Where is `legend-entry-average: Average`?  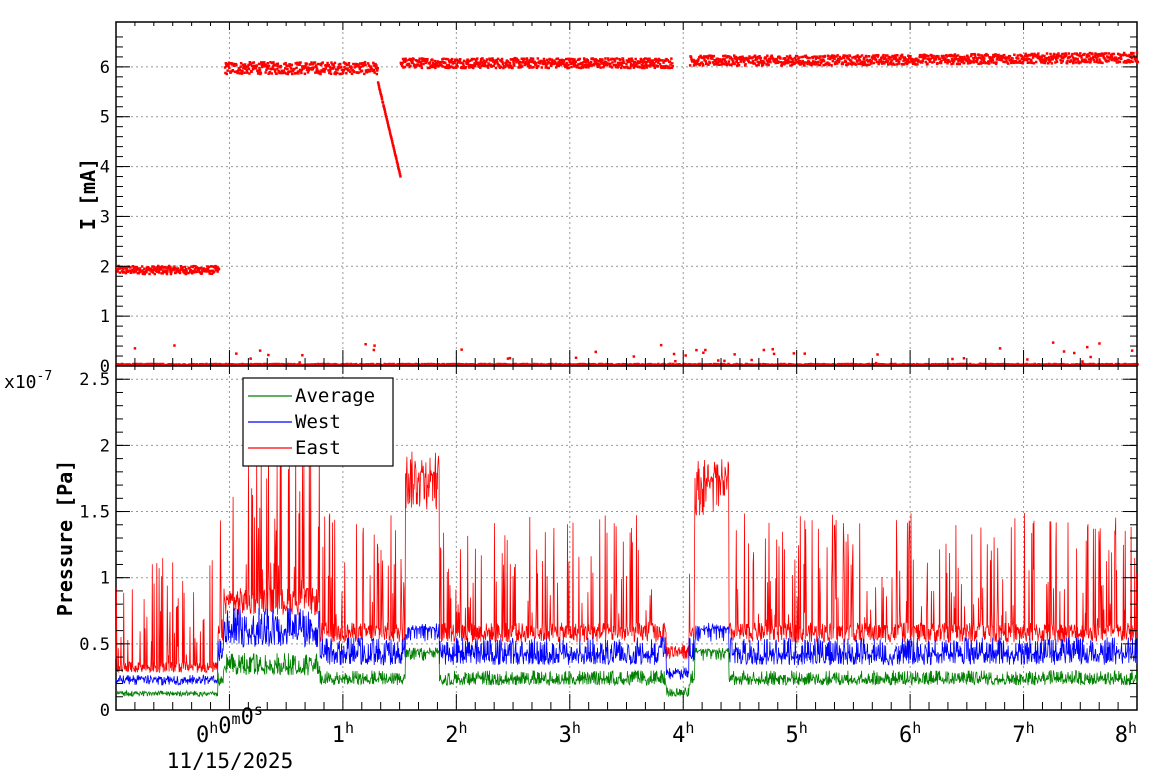 legend-entry-average: Average is located at coordinates (335, 396).